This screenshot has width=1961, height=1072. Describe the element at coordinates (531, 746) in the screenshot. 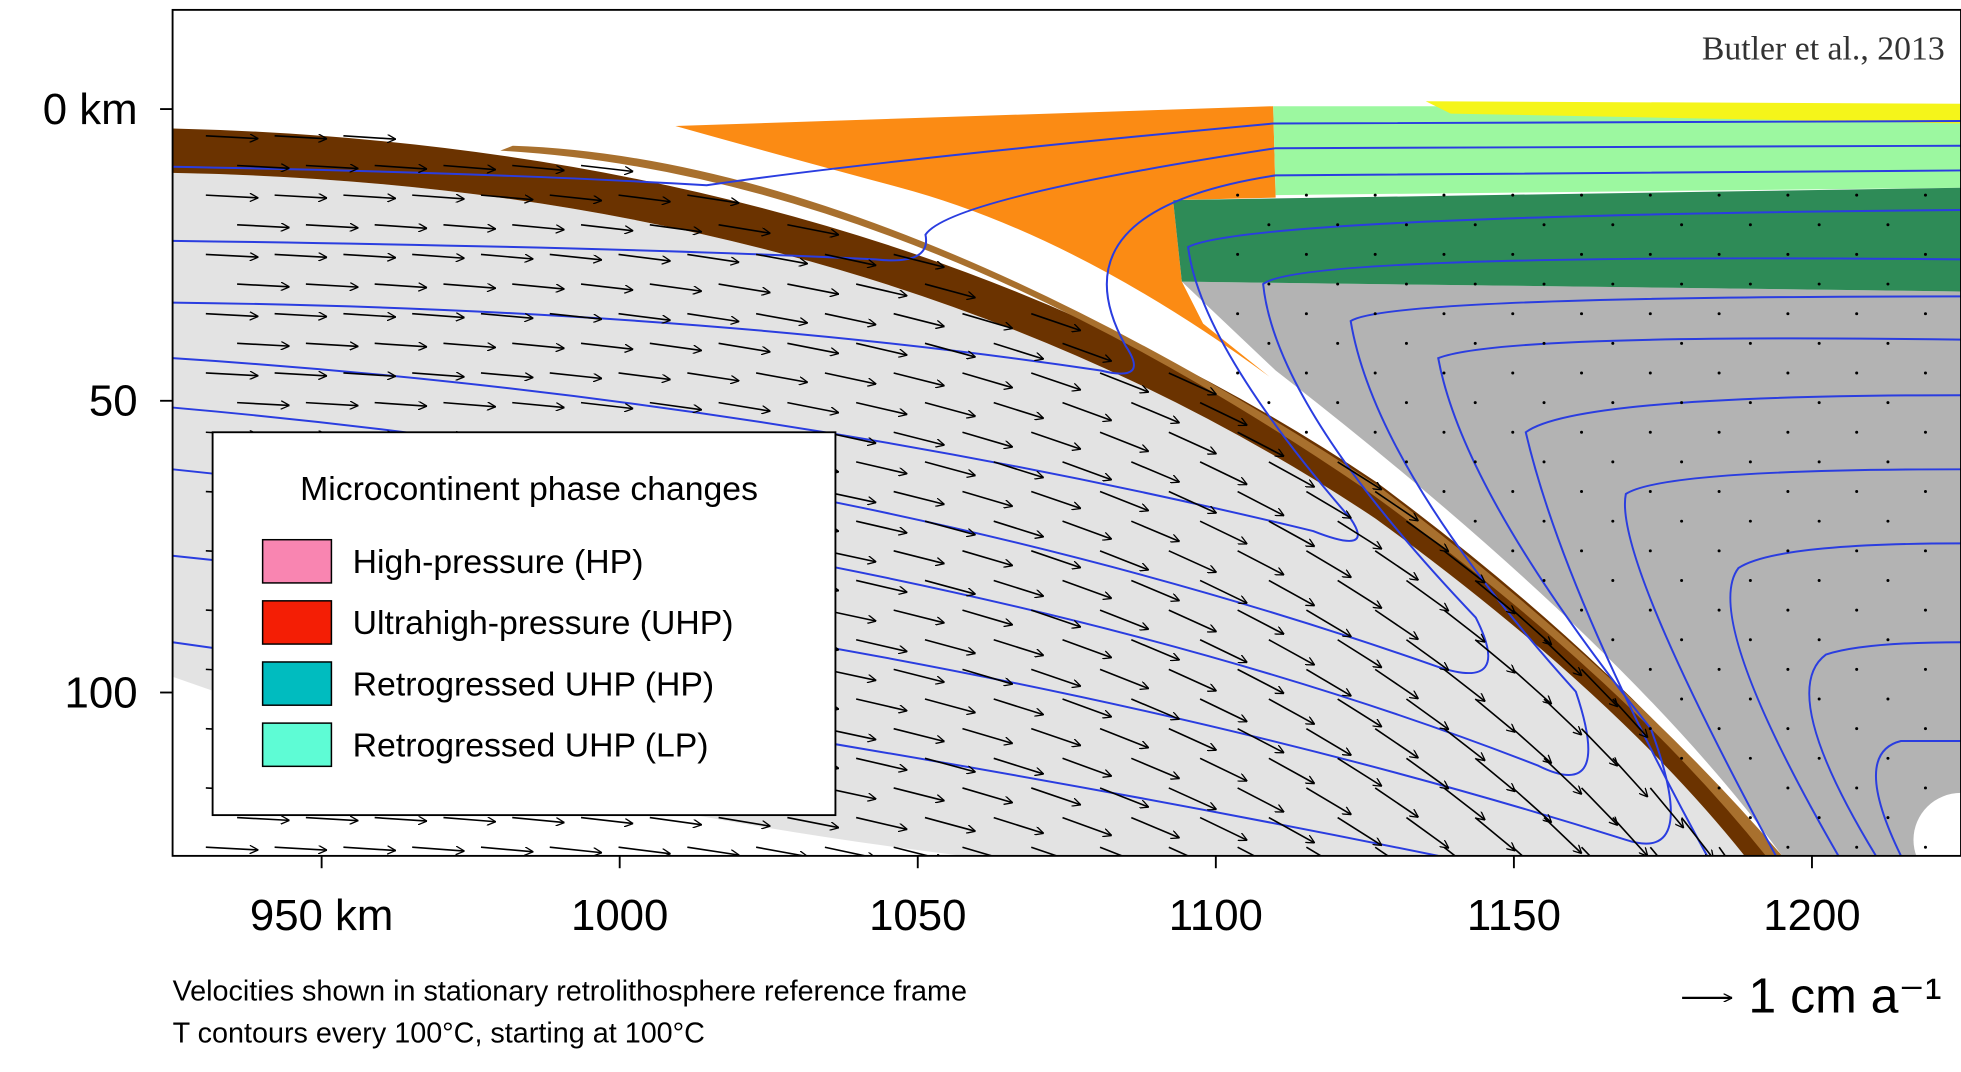

I see `legend-label: Retrogressed UHP (LP)` at that location.